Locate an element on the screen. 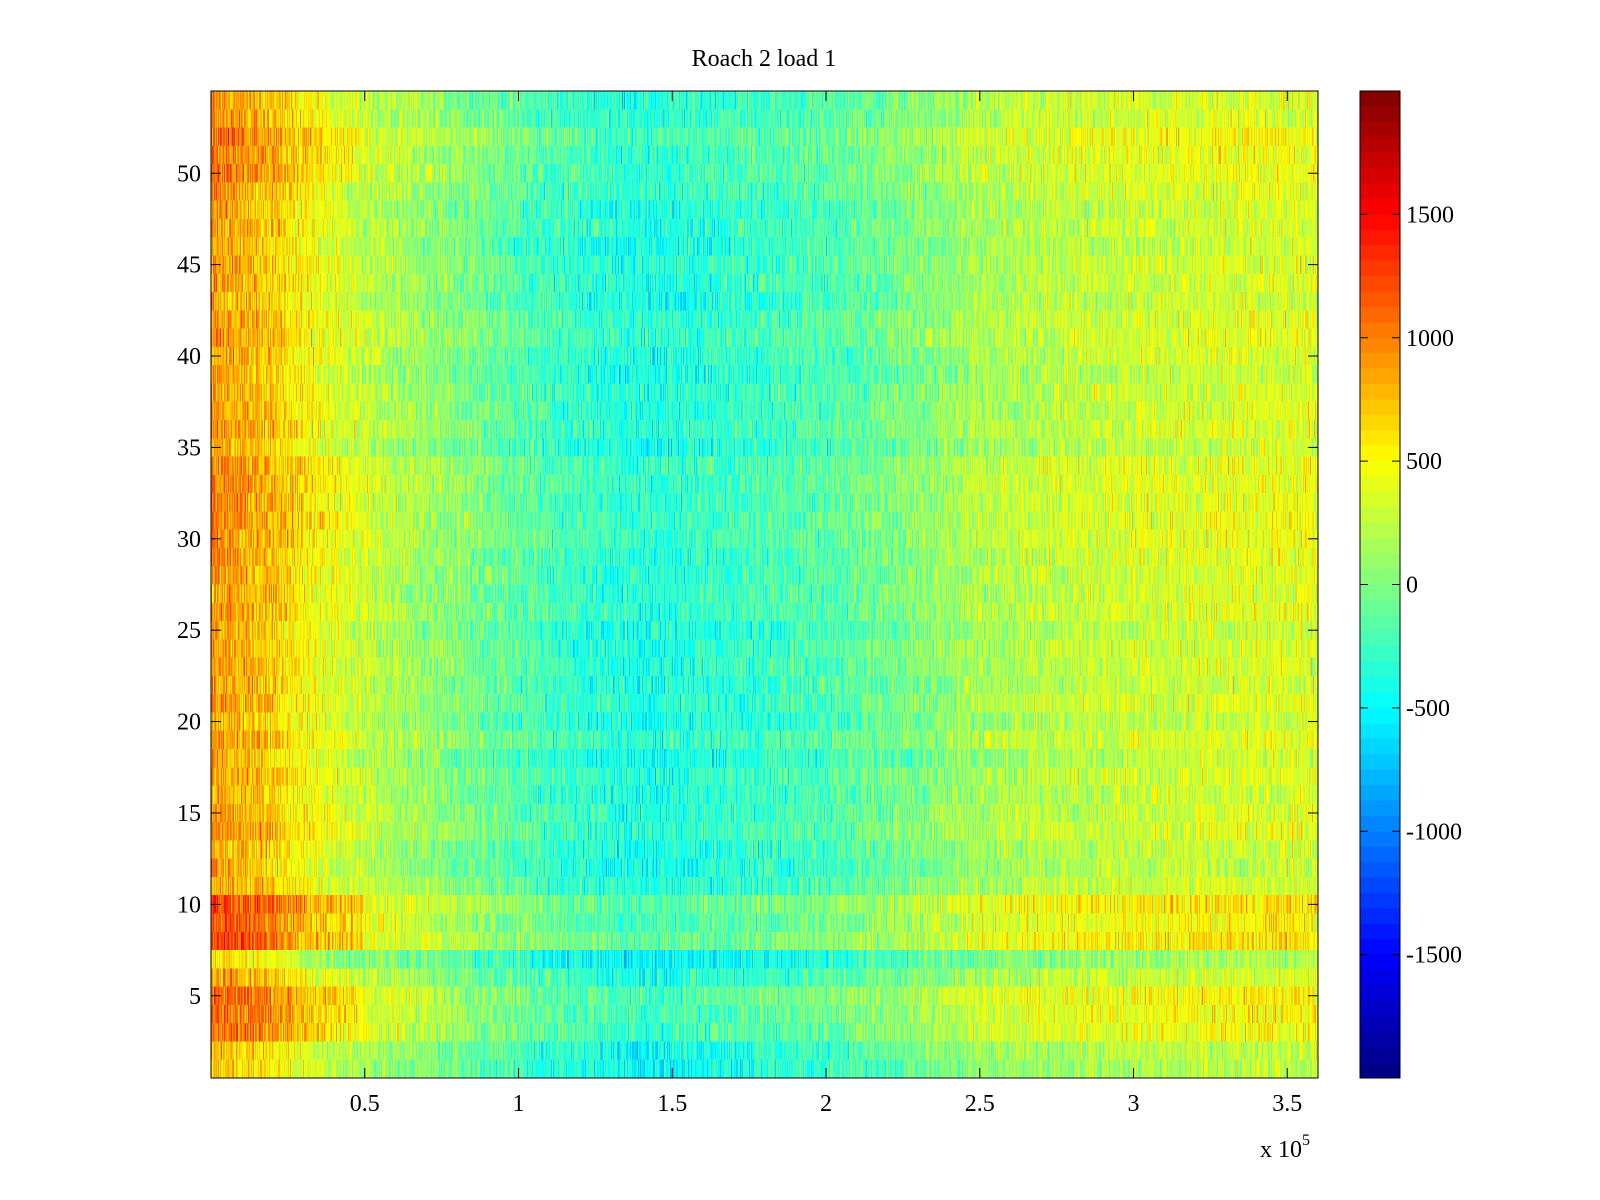 The width and height of the screenshot is (1600, 1200). x-axis-exponent: x 105 is located at coordinates (1285, 1147).